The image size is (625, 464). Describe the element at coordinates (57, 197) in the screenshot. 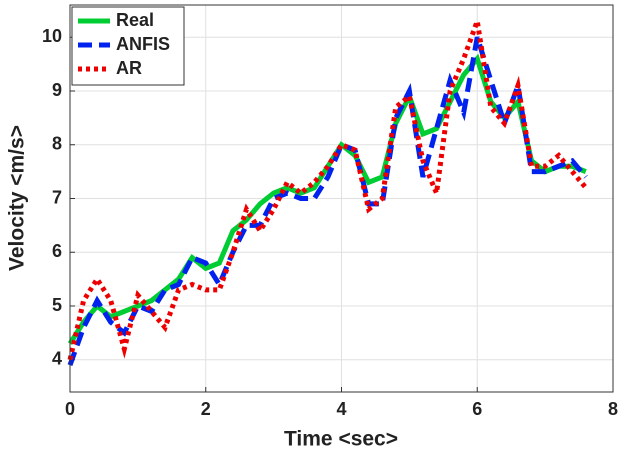

I see `y-tick-label: 7` at that location.